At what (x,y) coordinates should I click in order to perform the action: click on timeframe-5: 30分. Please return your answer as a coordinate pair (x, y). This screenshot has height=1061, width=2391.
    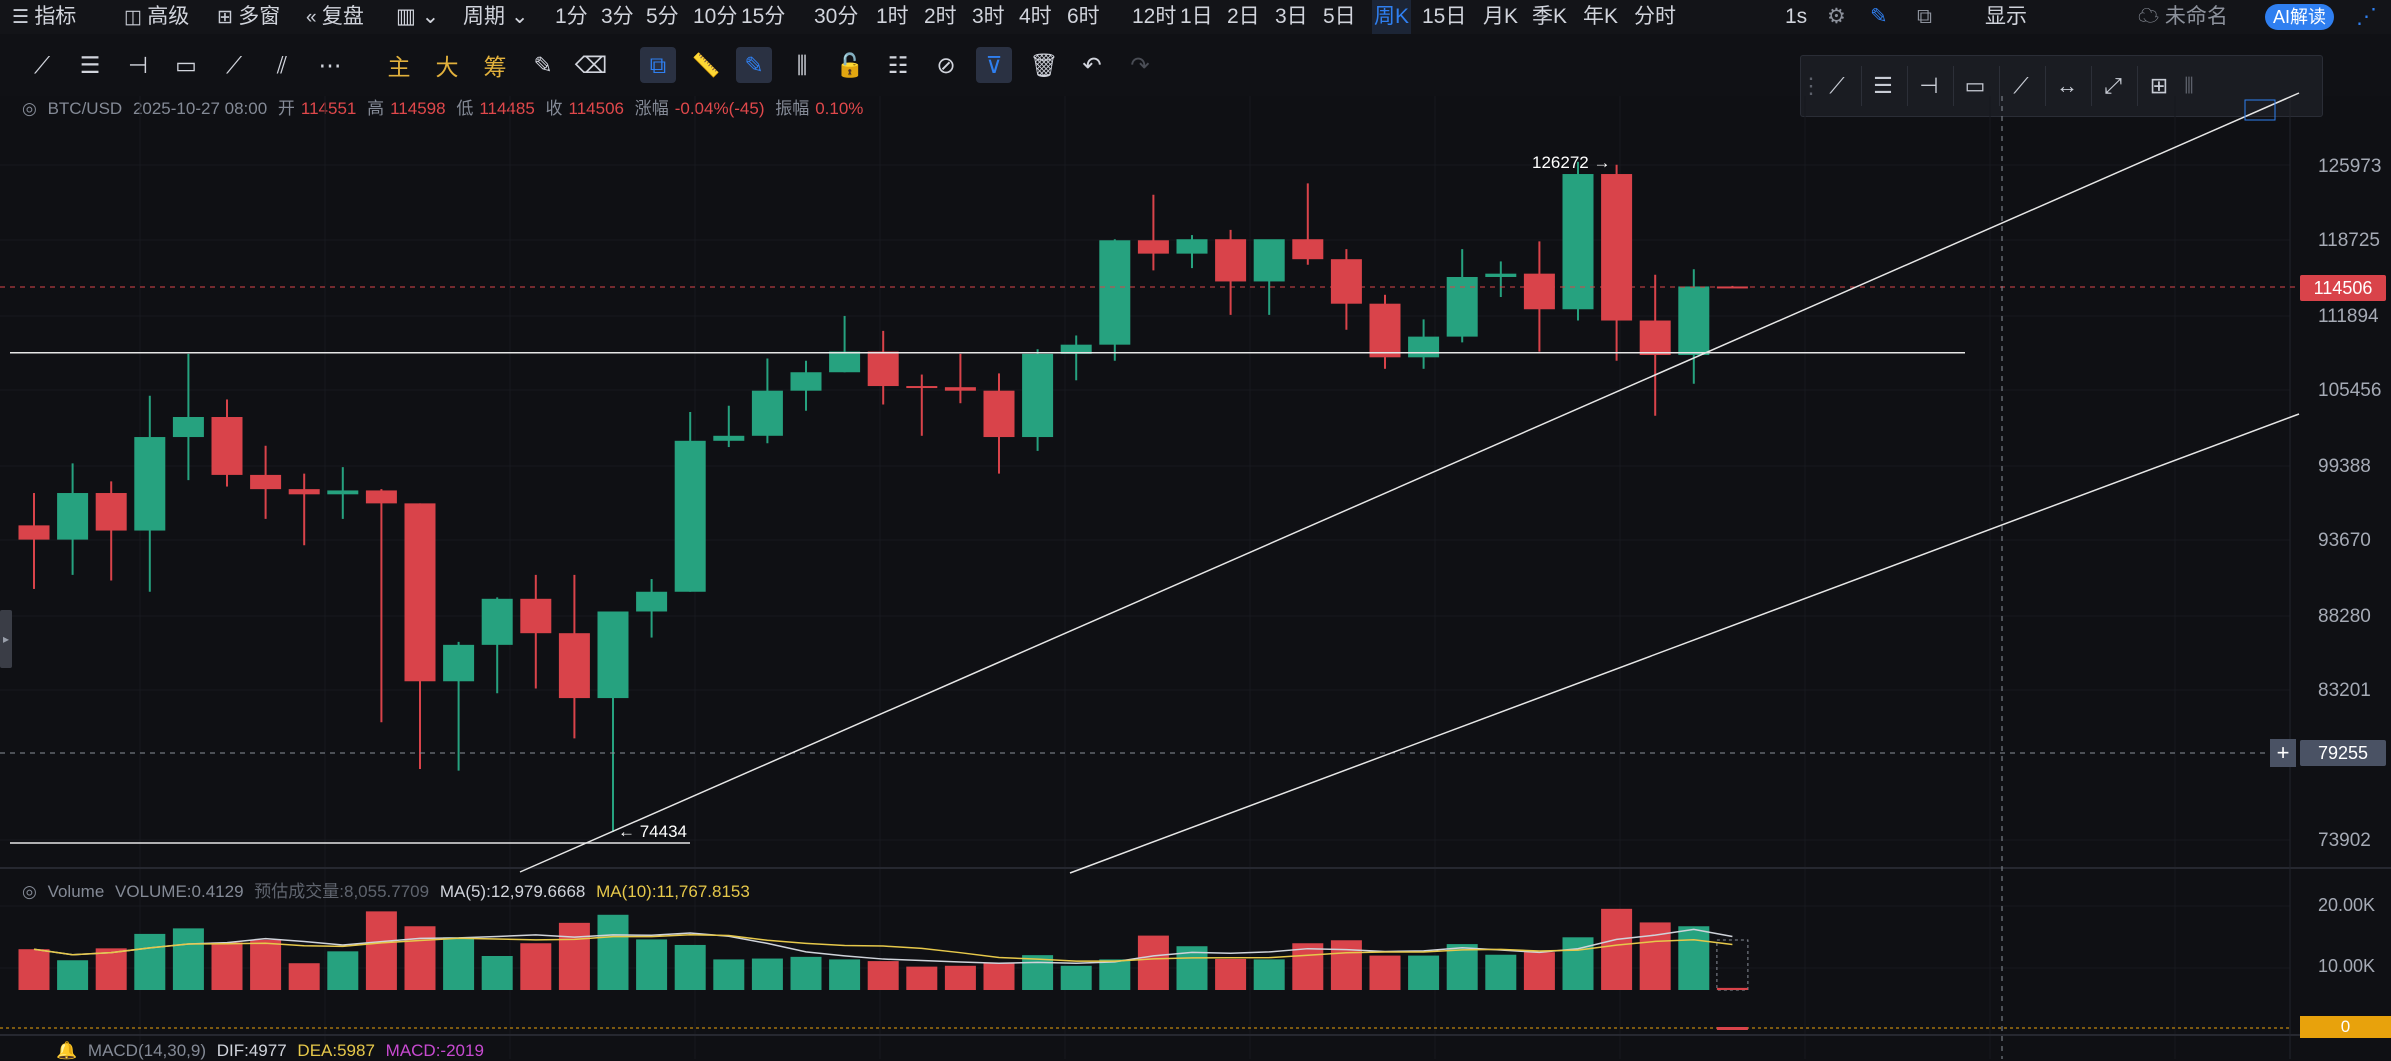
    Looking at the image, I should click on (836, 16).